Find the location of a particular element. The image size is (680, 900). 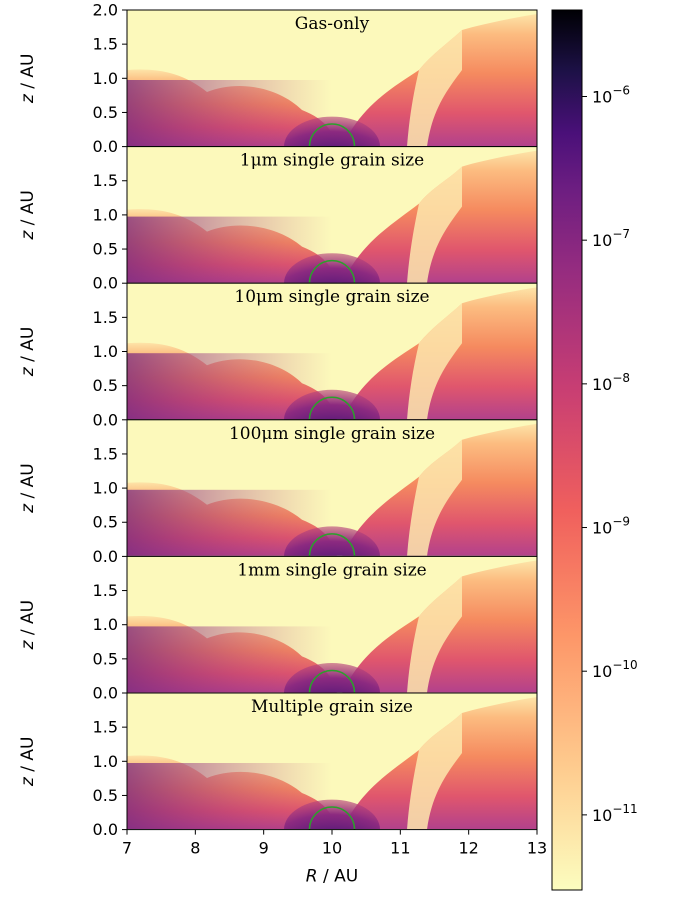

panel: Gas-only 0.0 0.5 1.0 1.5 2.0 z / AU is located at coordinates (278, 78).